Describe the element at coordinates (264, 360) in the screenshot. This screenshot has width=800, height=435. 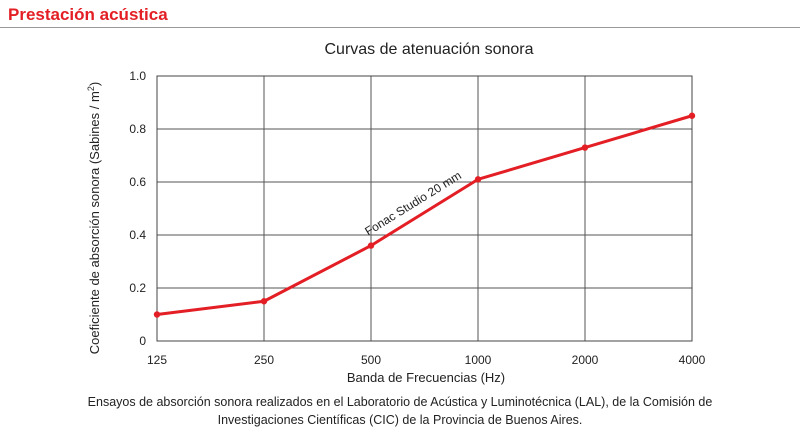
I see `x-tick-label: 250` at that location.